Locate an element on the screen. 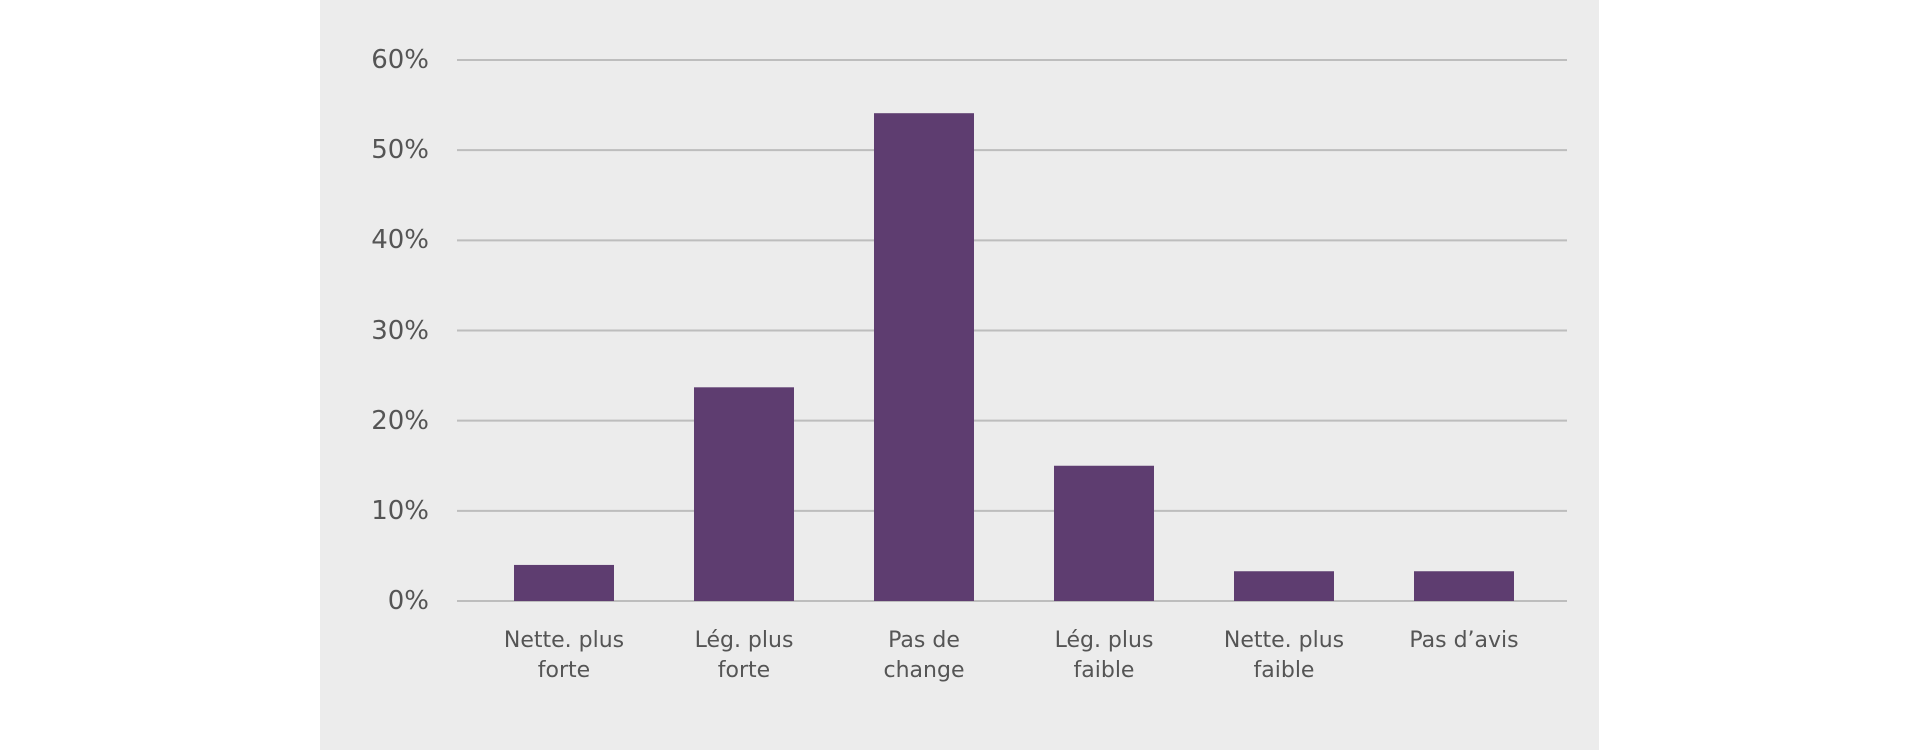  x-tick-label: Nette. plus forte is located at coordinates (564, 655).